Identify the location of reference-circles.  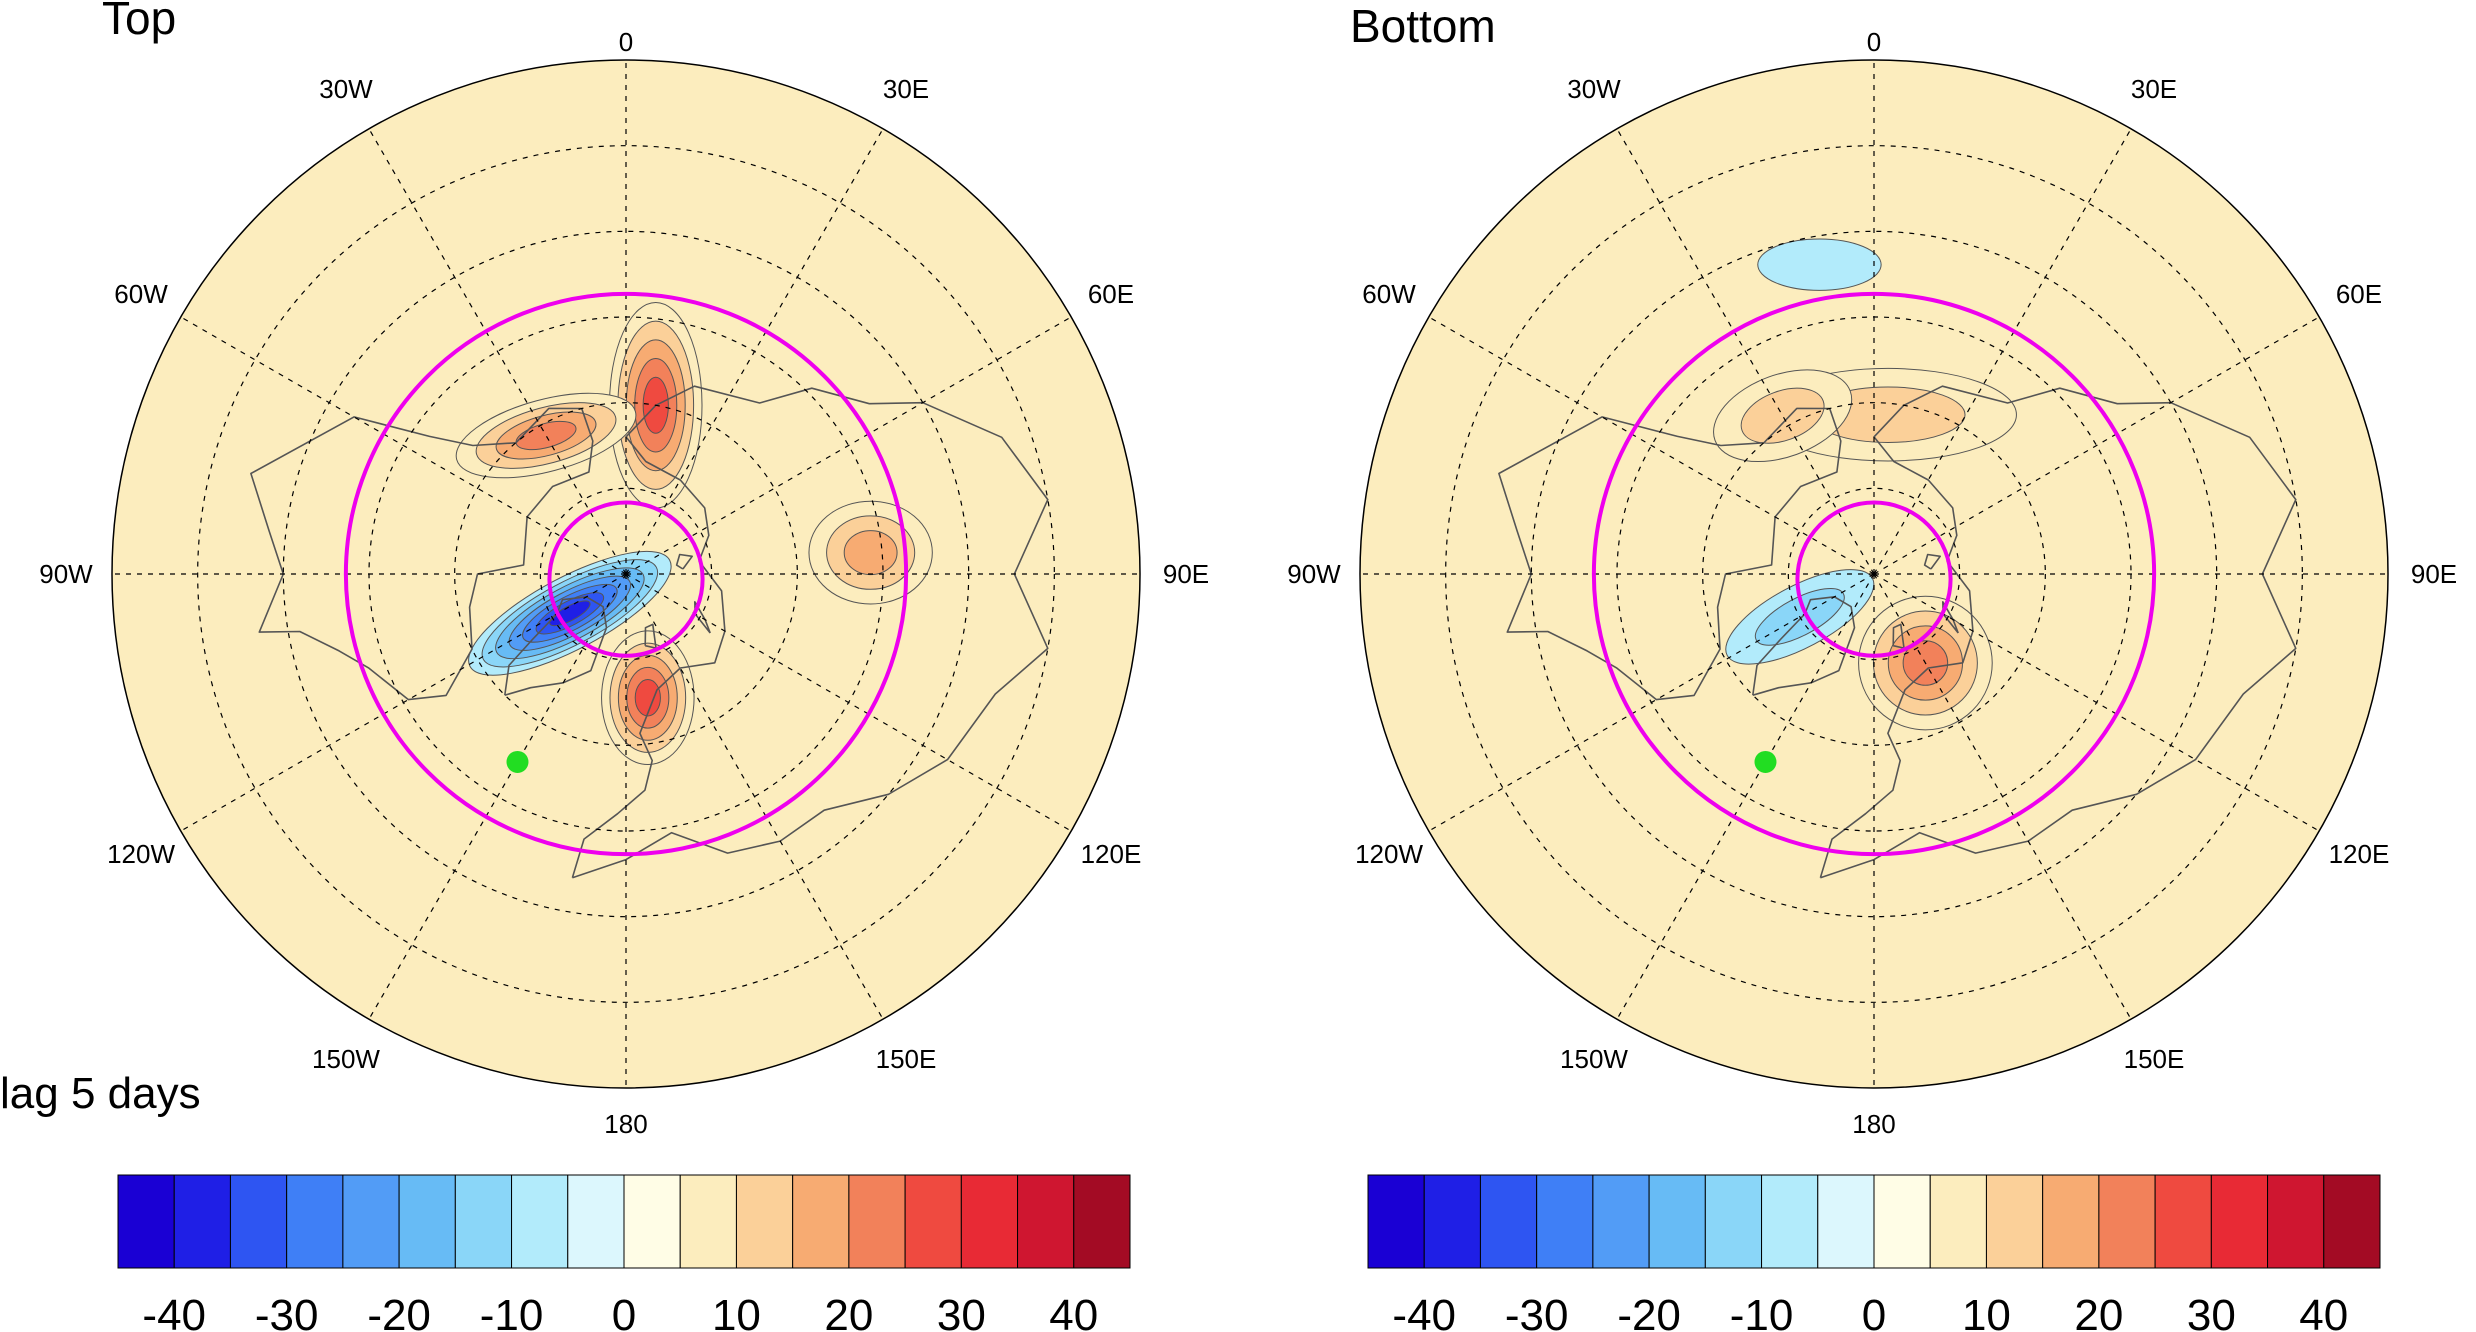
(1874, 574).